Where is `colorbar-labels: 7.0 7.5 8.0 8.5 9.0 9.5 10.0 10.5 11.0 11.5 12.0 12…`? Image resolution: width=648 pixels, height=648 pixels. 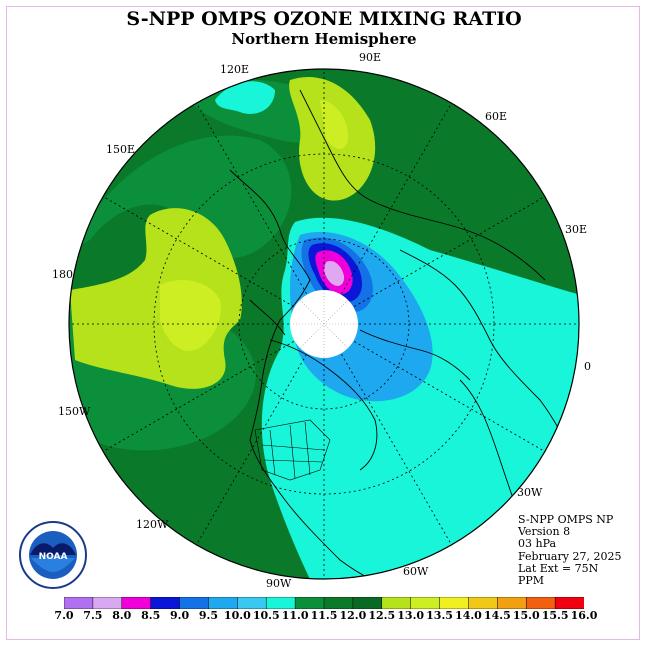
colorbar-labels: 7.0 7.5 8.0 8.5 9.0 9.5 10.0 10.5 11.0 11.5 12.0 12… is located at coordinates (324, 616).